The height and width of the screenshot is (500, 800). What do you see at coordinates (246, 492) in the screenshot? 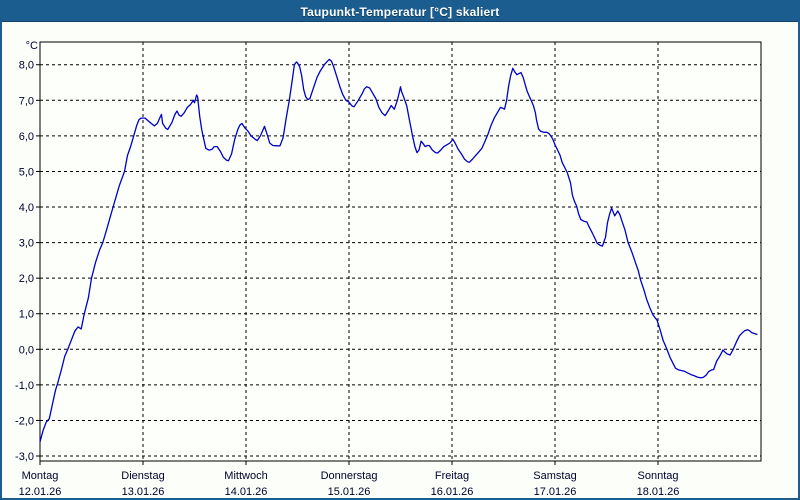
I see `x-tick-date-label: 14.01.26` at bounding box center [246, 492].